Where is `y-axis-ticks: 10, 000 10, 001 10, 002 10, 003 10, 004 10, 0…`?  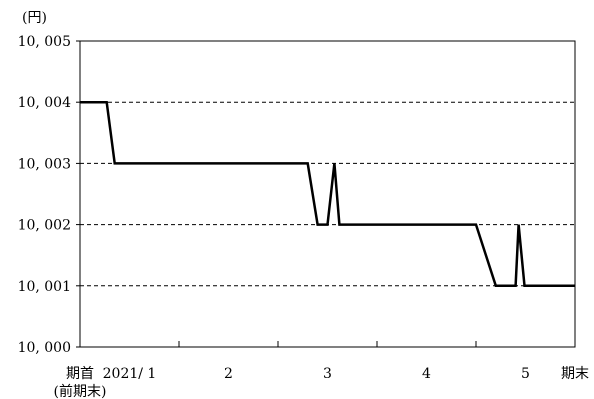 y-axis-ticks: 10, 000 10, 001 10, 002 10, 003 10, 004 10, 0… is located at coordinates (49, 195).